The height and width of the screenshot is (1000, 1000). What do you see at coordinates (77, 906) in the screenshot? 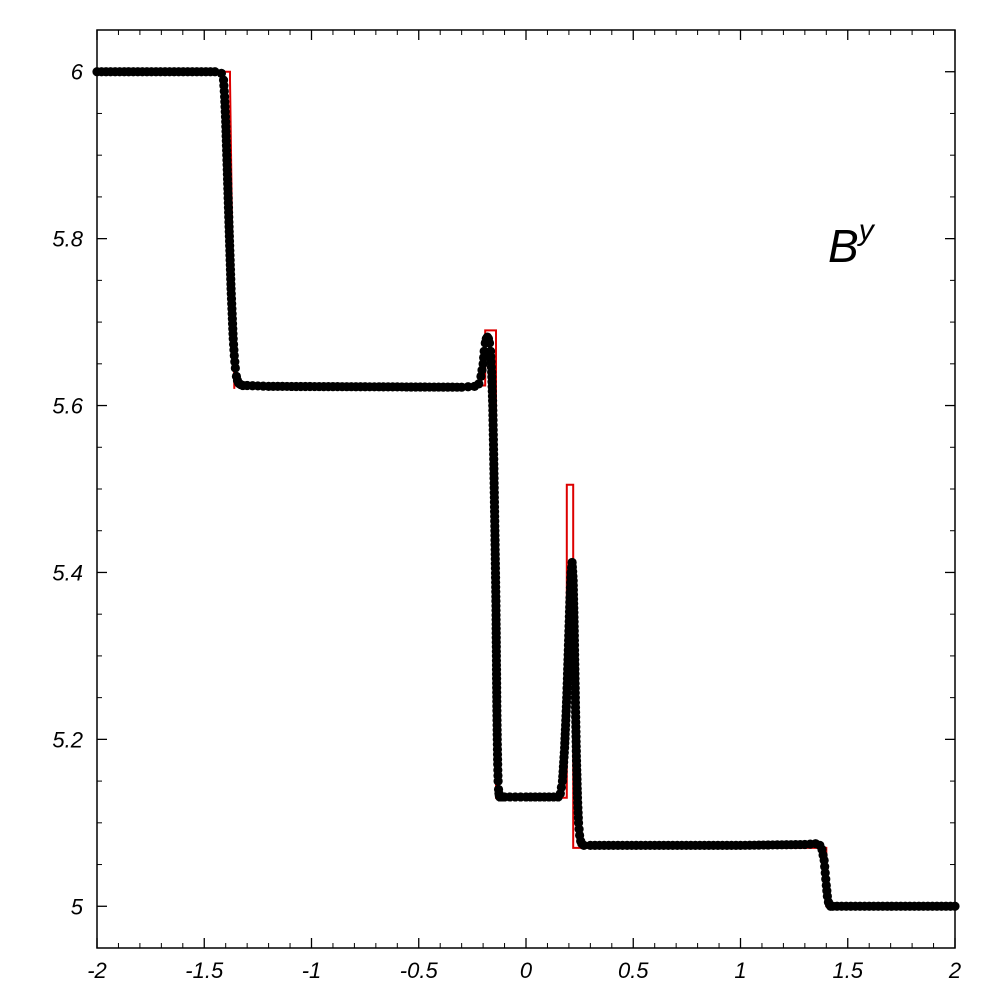
I see `y-tick-label: 5` at bounding box center [77, 906].